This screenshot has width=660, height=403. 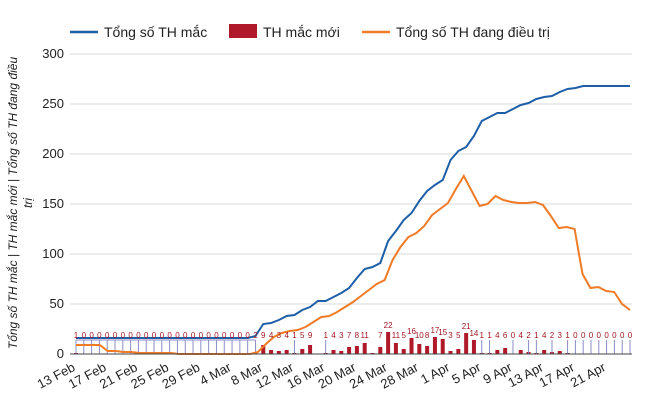 I want to click on data-label-56: 0, so click(x=513, y=335).